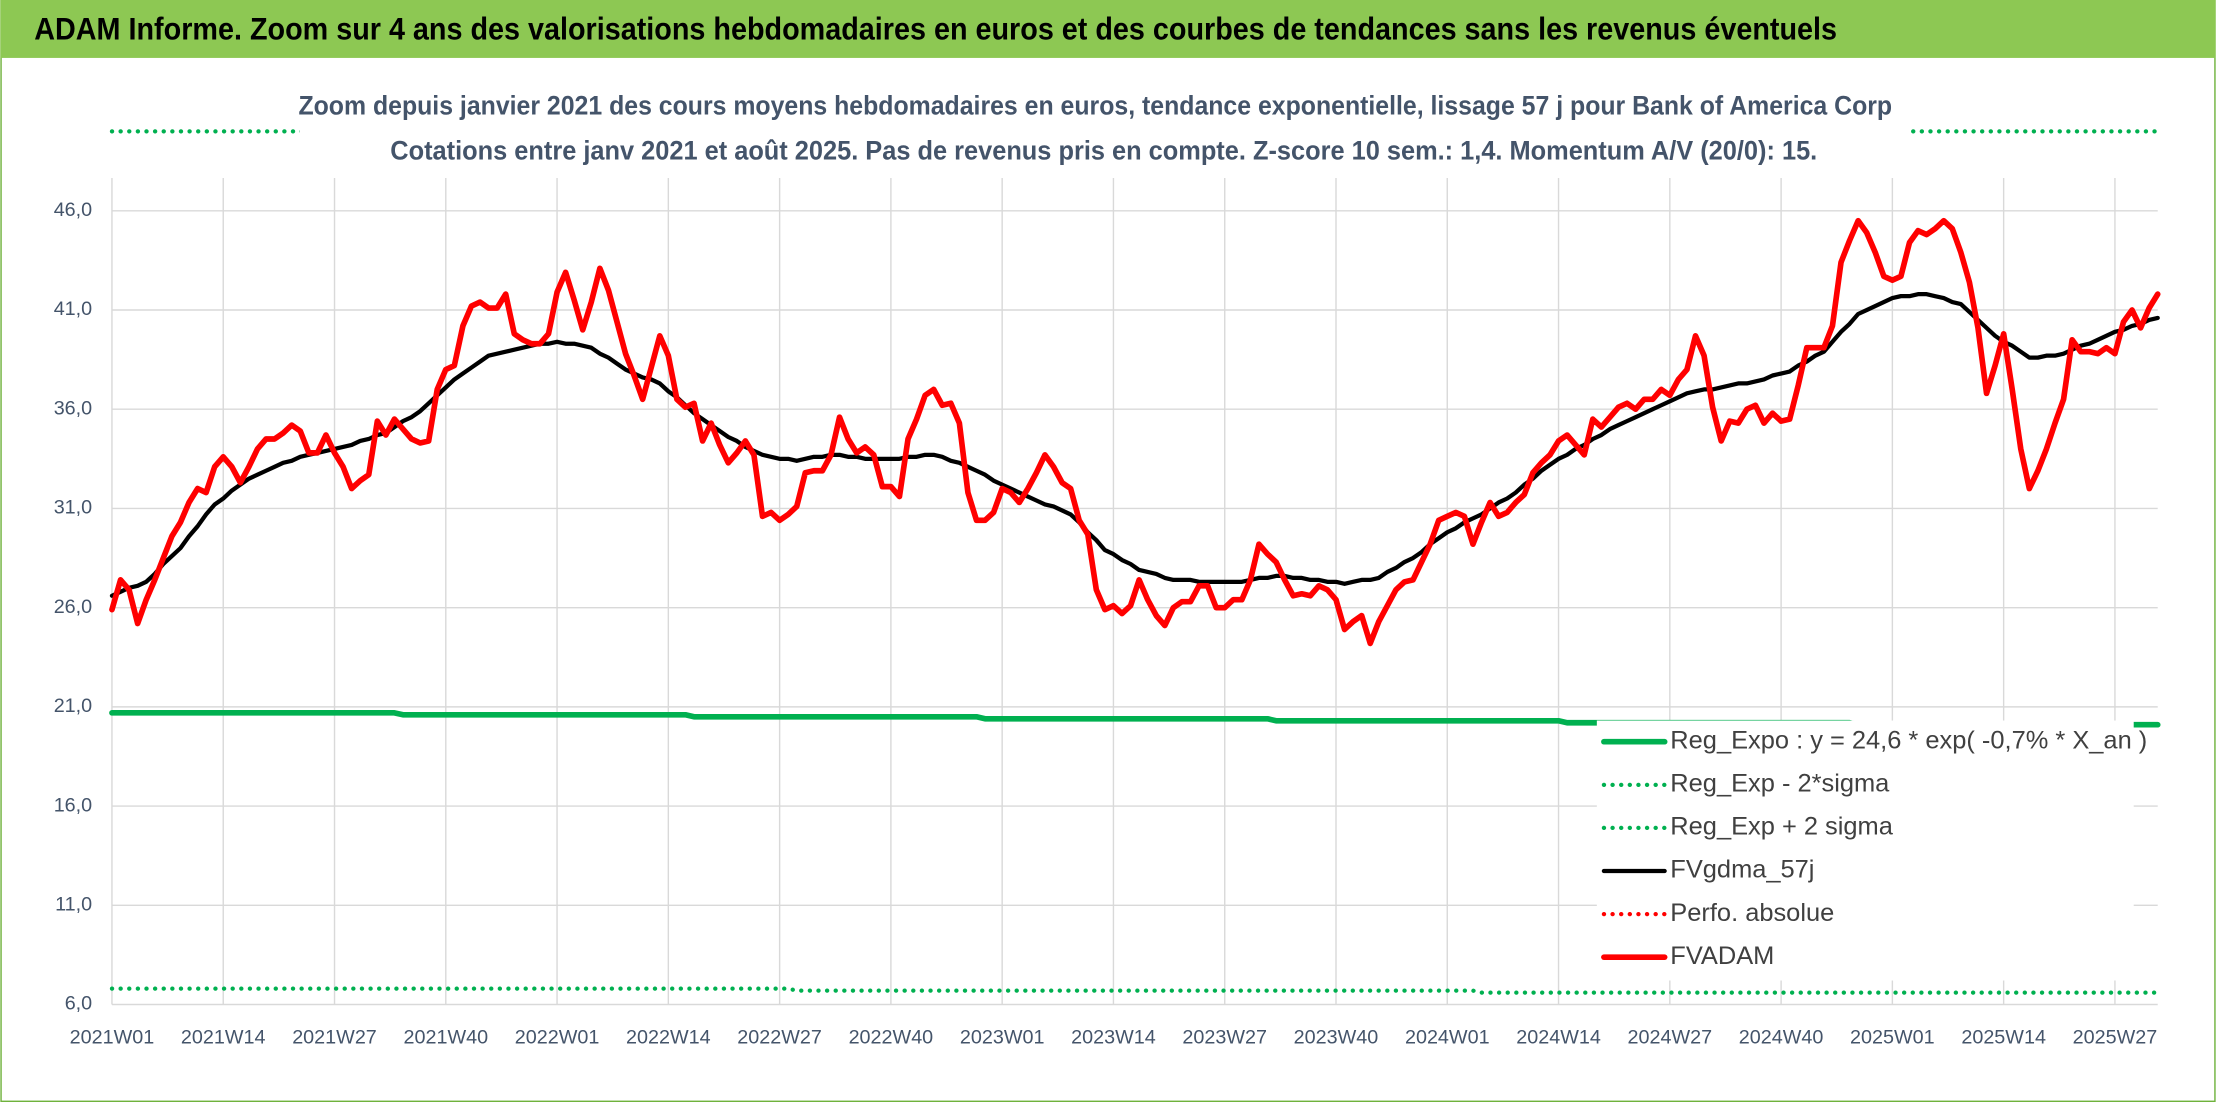  I want to click on y-tick-label: 11,0, so click(73, 905).